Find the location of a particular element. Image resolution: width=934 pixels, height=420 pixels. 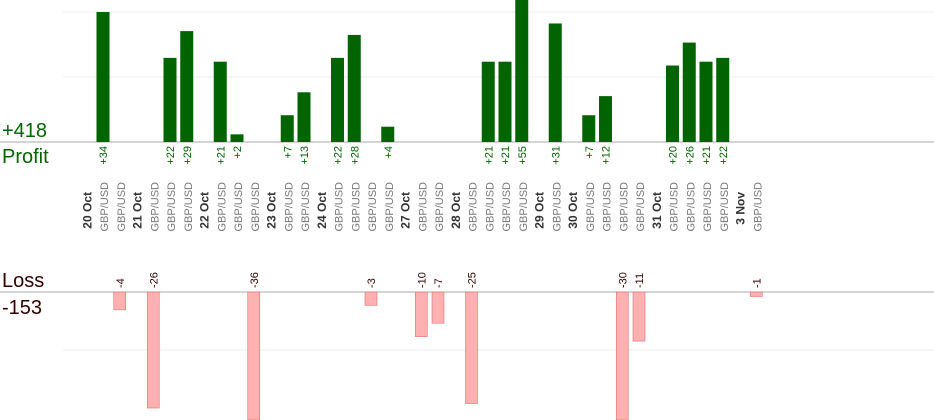

date-label-0: 20 Oct is located at coordinates (87, 210).